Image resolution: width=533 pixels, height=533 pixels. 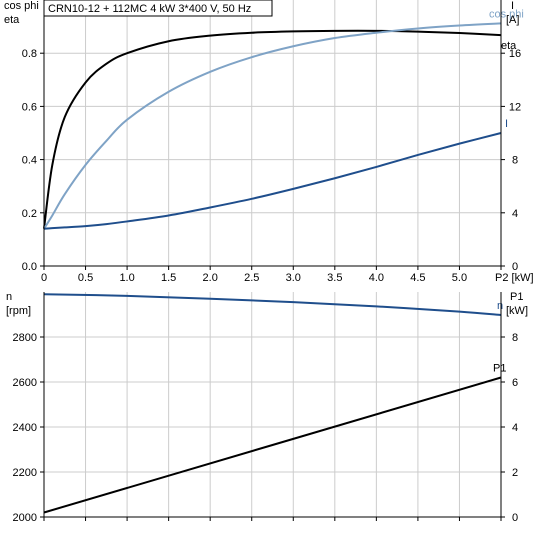 I want to click on top-x-tick-label: 4.5, so click(x=417, y=278).